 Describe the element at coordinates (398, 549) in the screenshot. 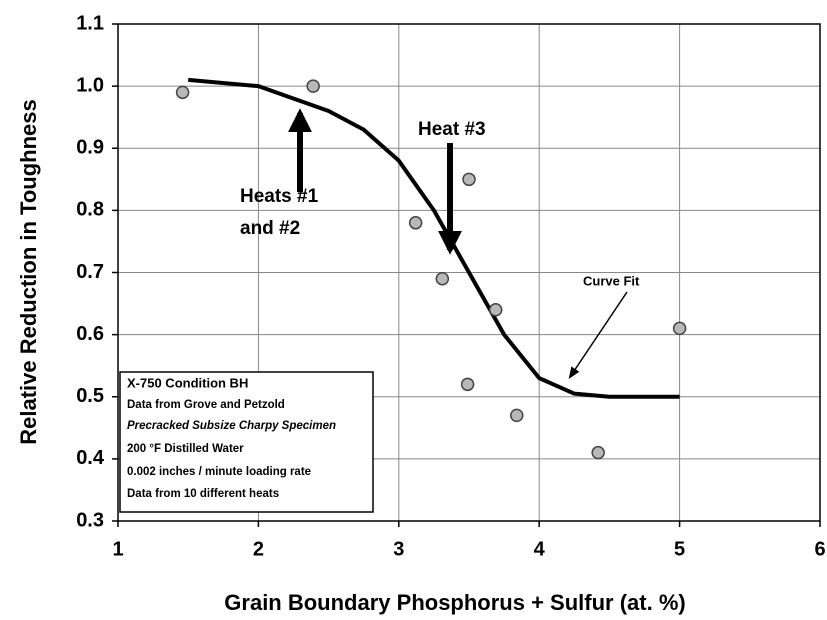

I see `x-tick-label: 3` at that location.